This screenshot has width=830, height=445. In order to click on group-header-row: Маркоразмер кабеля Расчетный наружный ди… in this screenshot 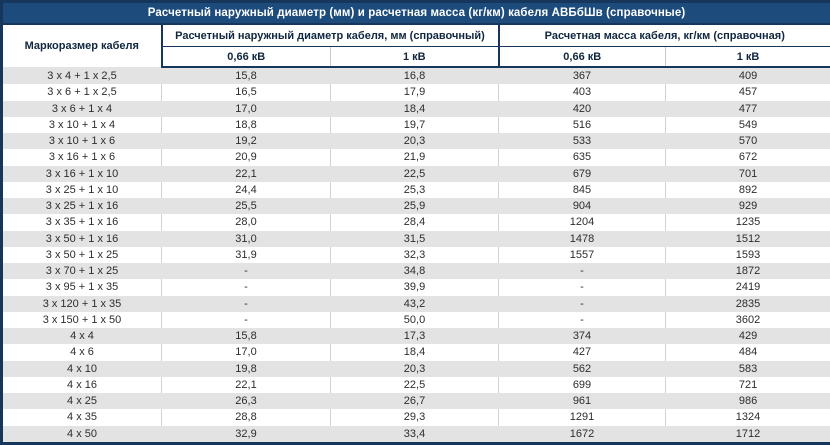, I will do `click(415, 45)`.